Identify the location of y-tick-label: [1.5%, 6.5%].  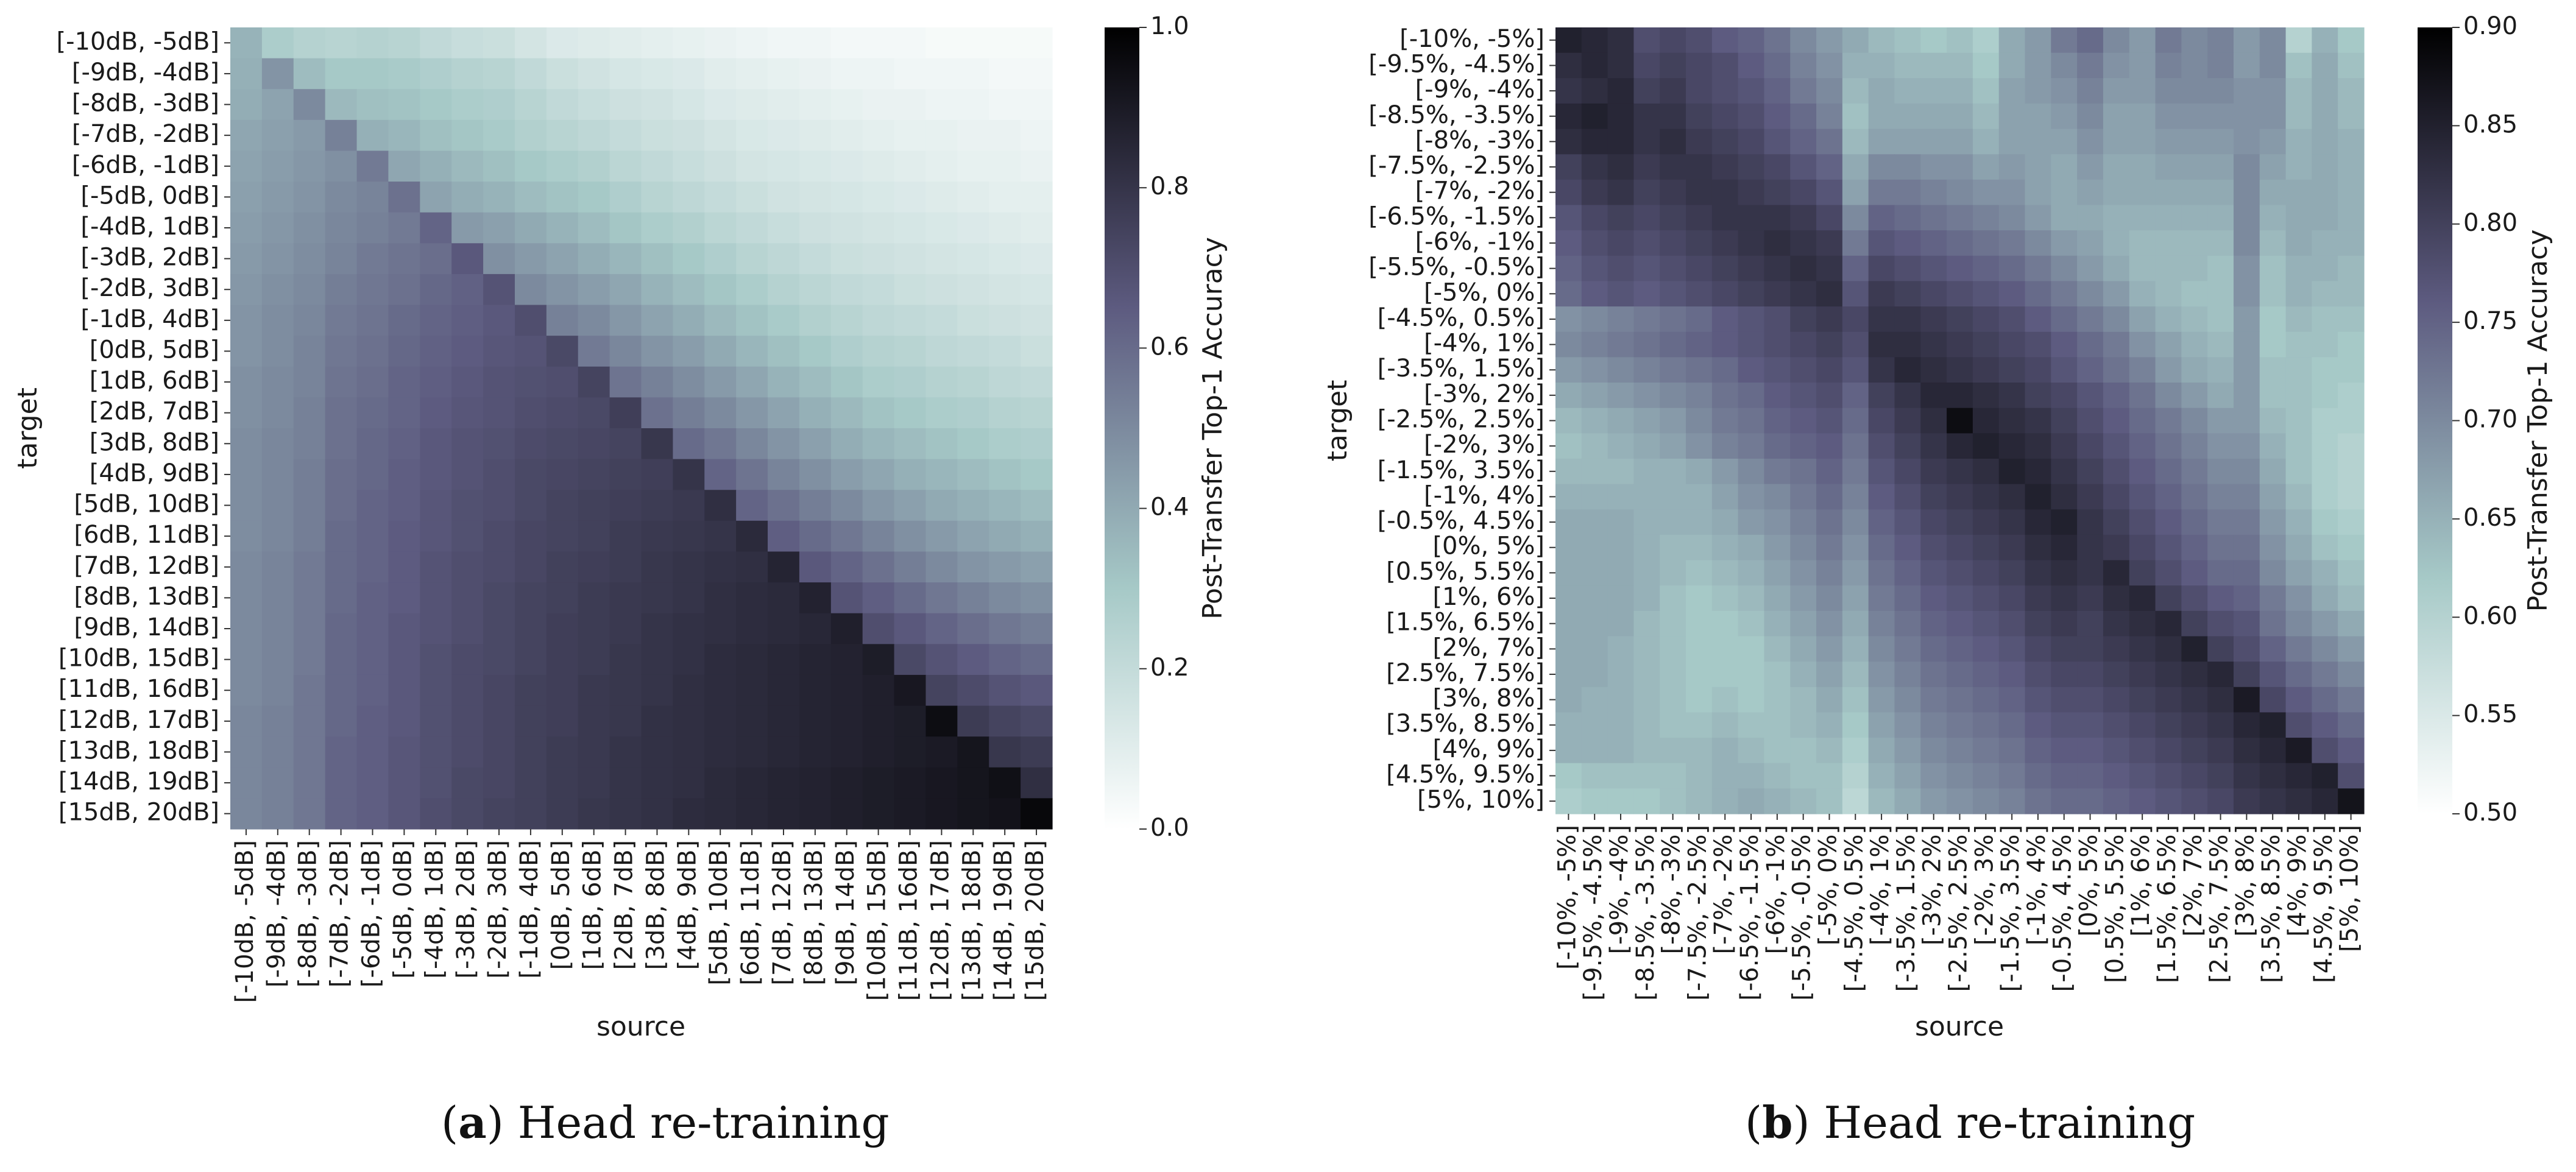
(1465, 623).